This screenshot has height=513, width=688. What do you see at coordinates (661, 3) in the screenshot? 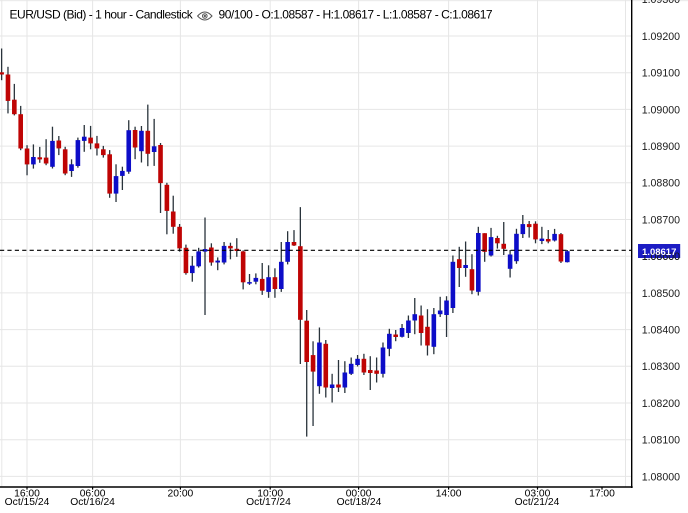
I see `svg-text: 1.09300` at bounding box center [661, 3].